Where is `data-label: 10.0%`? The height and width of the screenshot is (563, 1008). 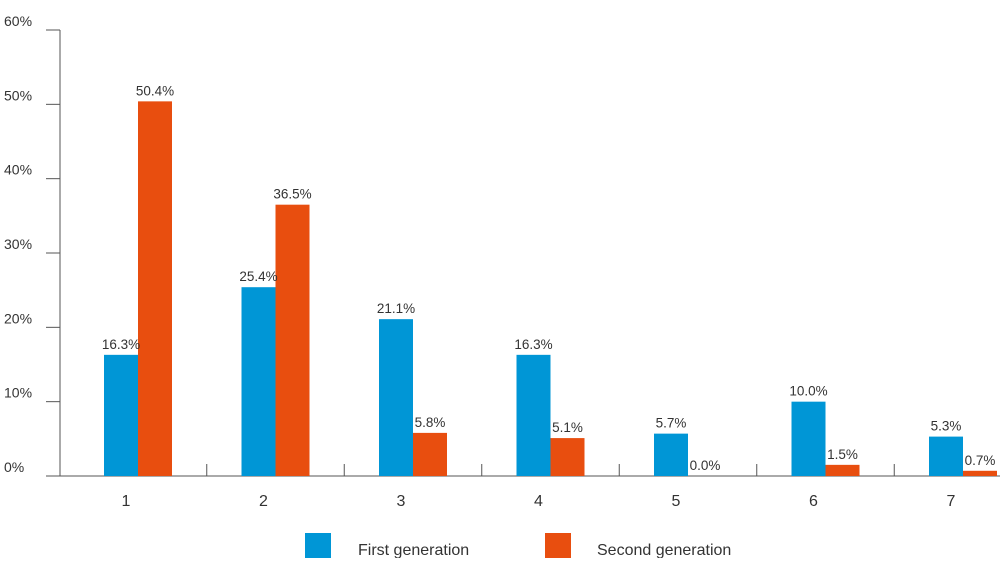 data-label: 10.0% is located at coordinates (808, 391).